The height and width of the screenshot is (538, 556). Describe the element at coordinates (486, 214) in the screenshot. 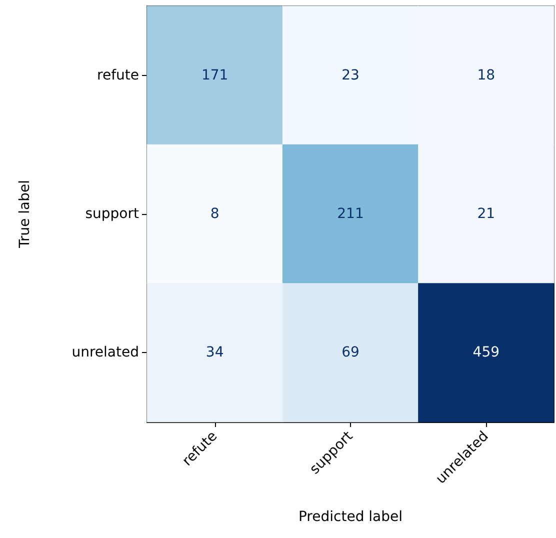

I see `data-label: 21` at that location.